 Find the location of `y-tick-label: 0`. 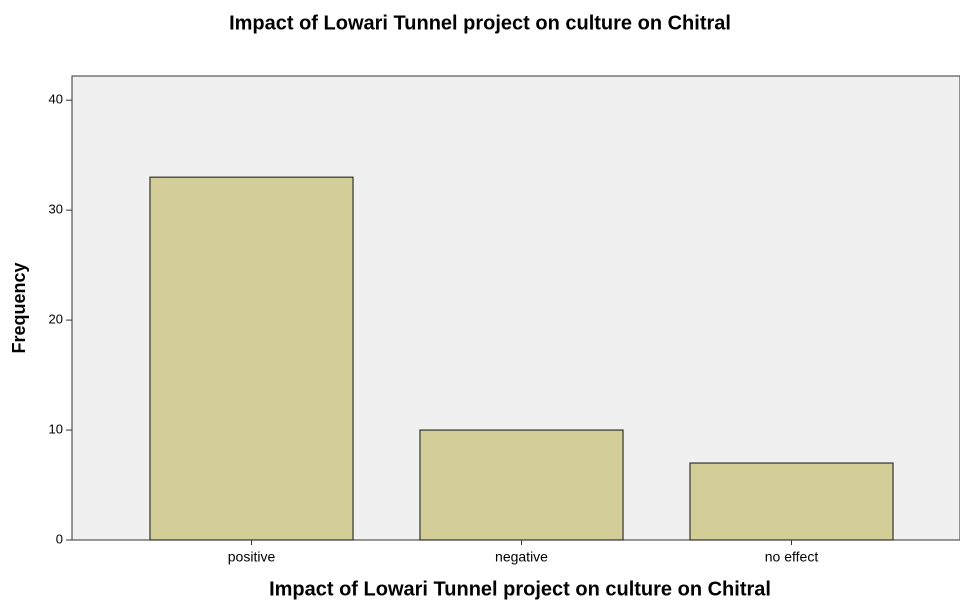

y-tick-label: 0 is located at coordinates (59, 538).